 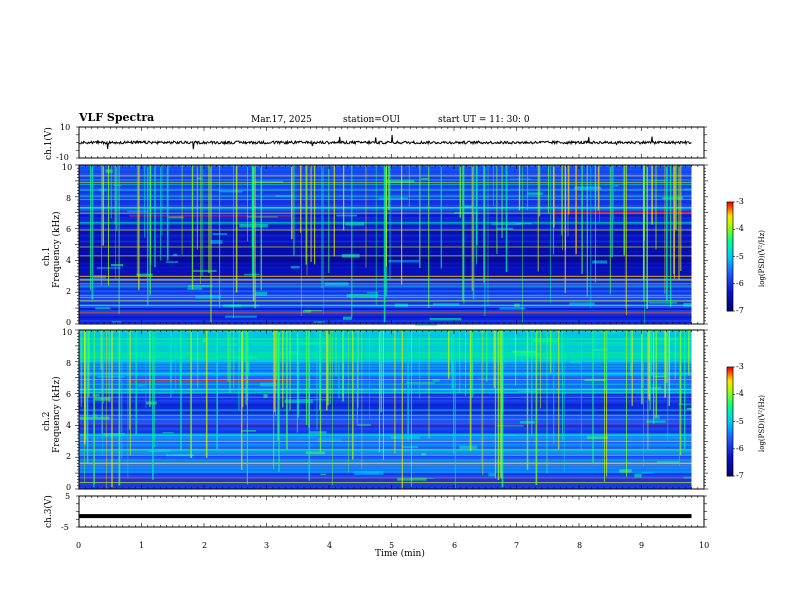 What do you see at coordinates (484, 120) in the screenshot?
I see `start-time-label: start UT = 11: 30: 0` at bounding box center [484, 120].